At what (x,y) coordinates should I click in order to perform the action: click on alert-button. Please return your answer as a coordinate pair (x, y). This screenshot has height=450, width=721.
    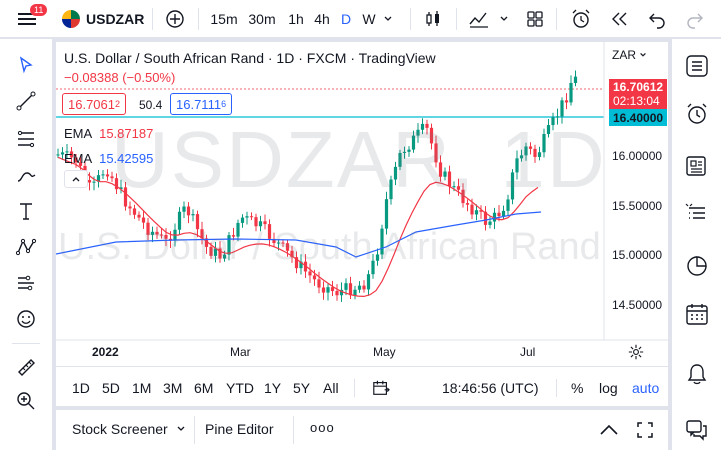
    Looking at the image, I should click on (581, 19).